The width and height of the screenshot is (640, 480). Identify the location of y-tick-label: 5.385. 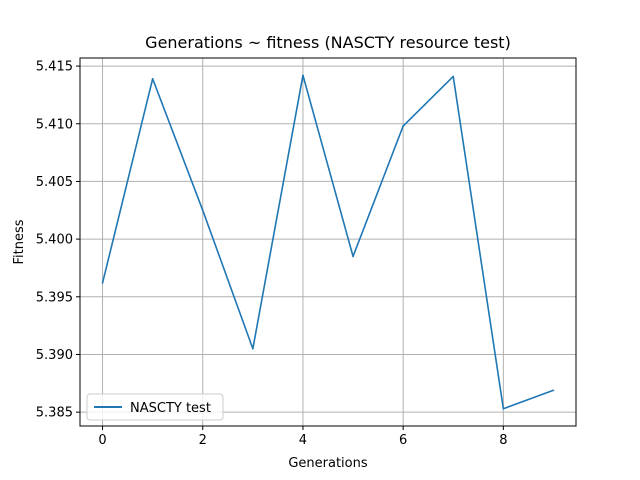
(54, 413).